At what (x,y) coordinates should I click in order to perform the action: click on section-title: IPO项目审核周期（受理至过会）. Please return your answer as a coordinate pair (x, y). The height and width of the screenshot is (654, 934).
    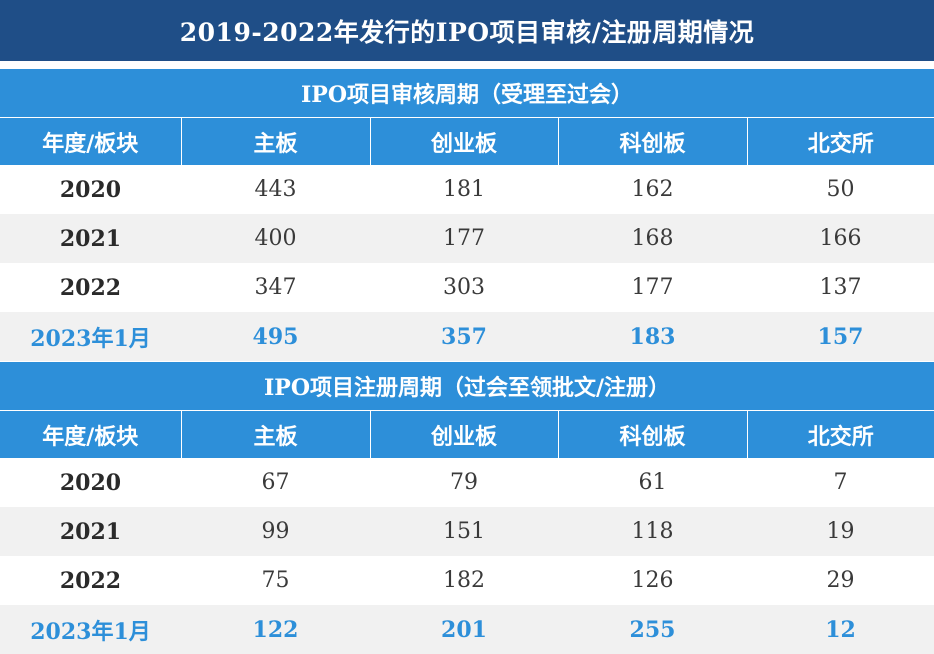
    Looking at the image, I should click on (467, 93).